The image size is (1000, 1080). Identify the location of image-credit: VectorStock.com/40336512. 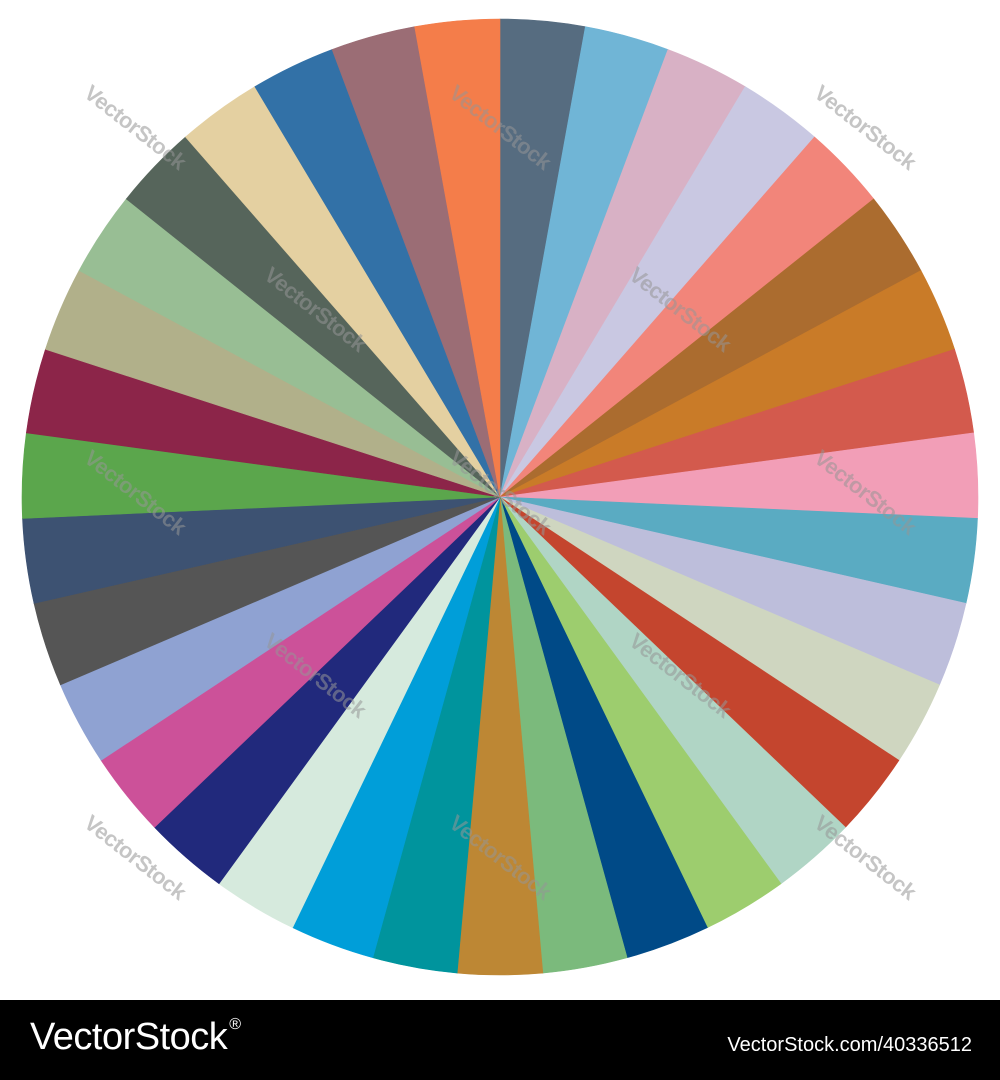
(849, 1045).